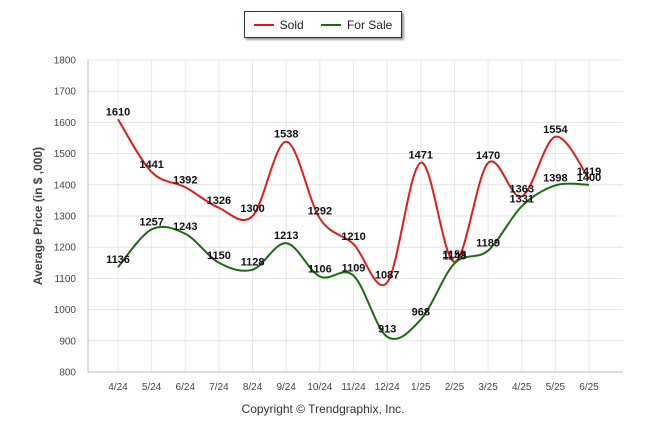 The height and width of the screenshot is (434, 646). I want to click on data-label-for-sale: 1148, so click(454, 256).